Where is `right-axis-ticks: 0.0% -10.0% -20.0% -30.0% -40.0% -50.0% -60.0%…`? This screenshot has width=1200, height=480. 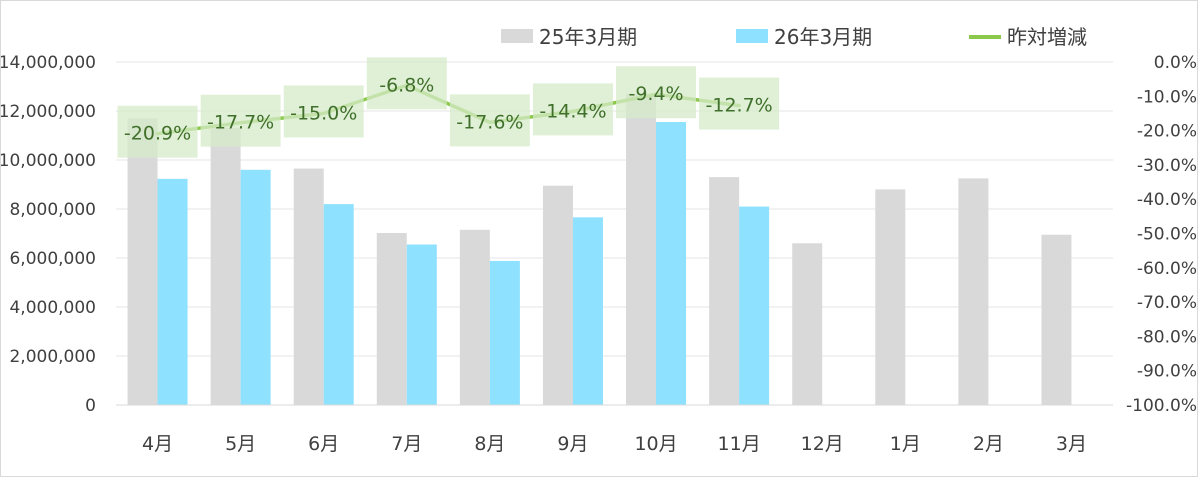 right-axis-ticks: 0.0% -10.0% -20.0% -30.0% -40.0% -50.0% -60.0%… is located at coordinates (1161, 234).